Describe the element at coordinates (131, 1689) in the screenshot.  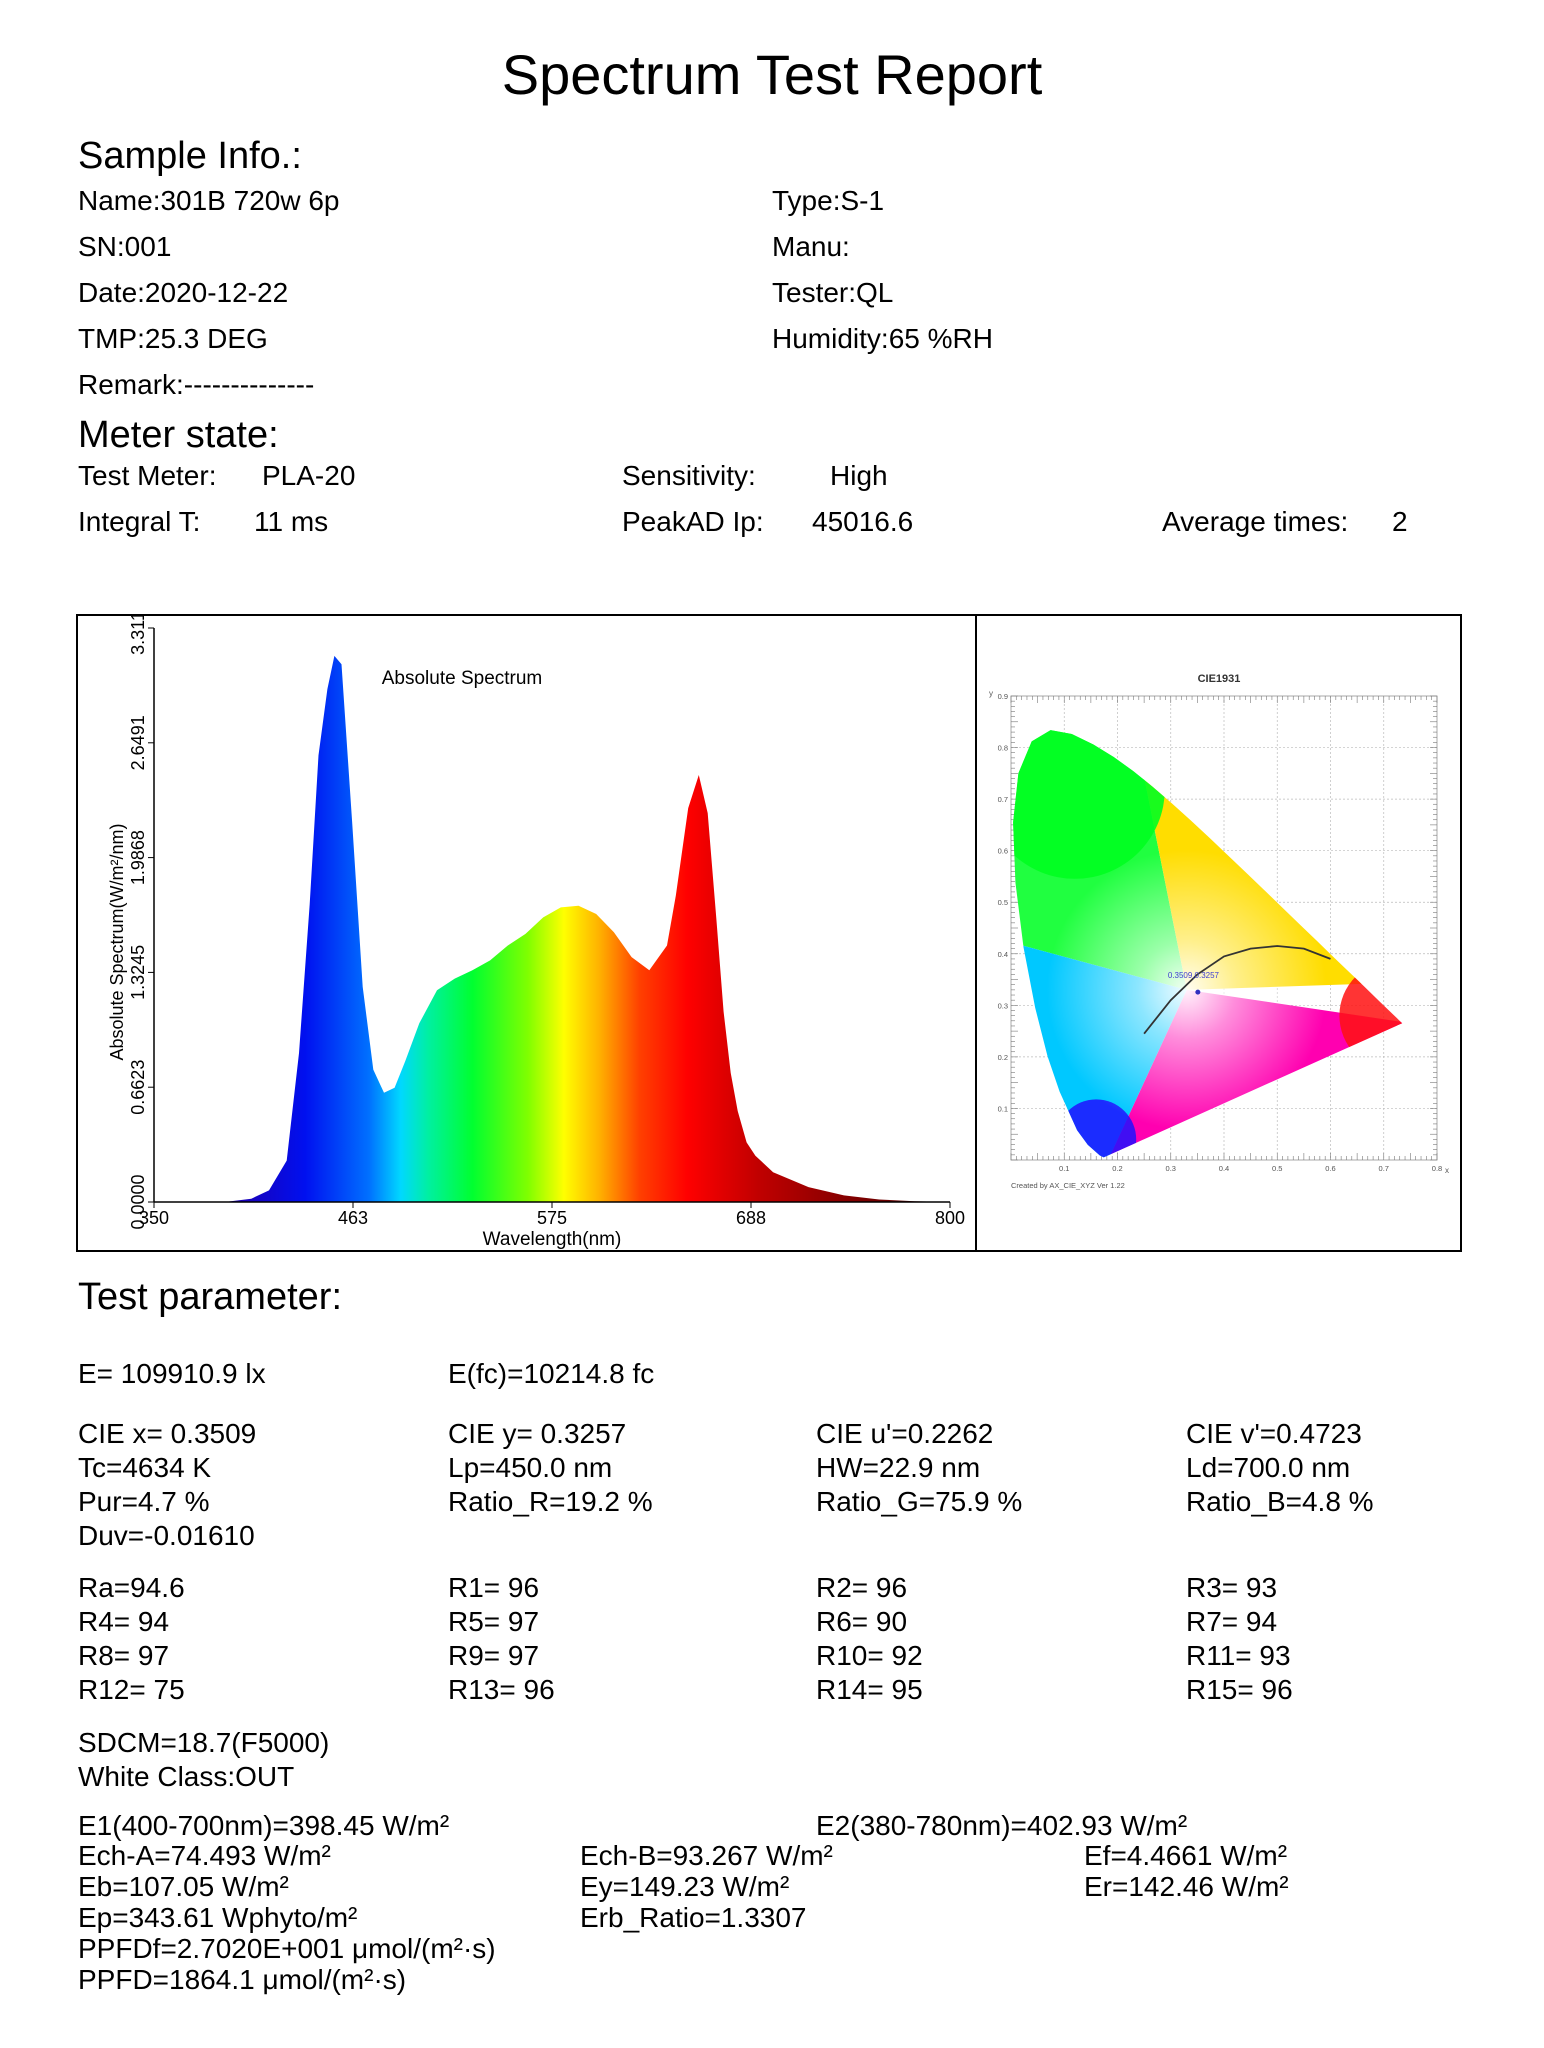
I see `param-r12: R12= 75` at that location.